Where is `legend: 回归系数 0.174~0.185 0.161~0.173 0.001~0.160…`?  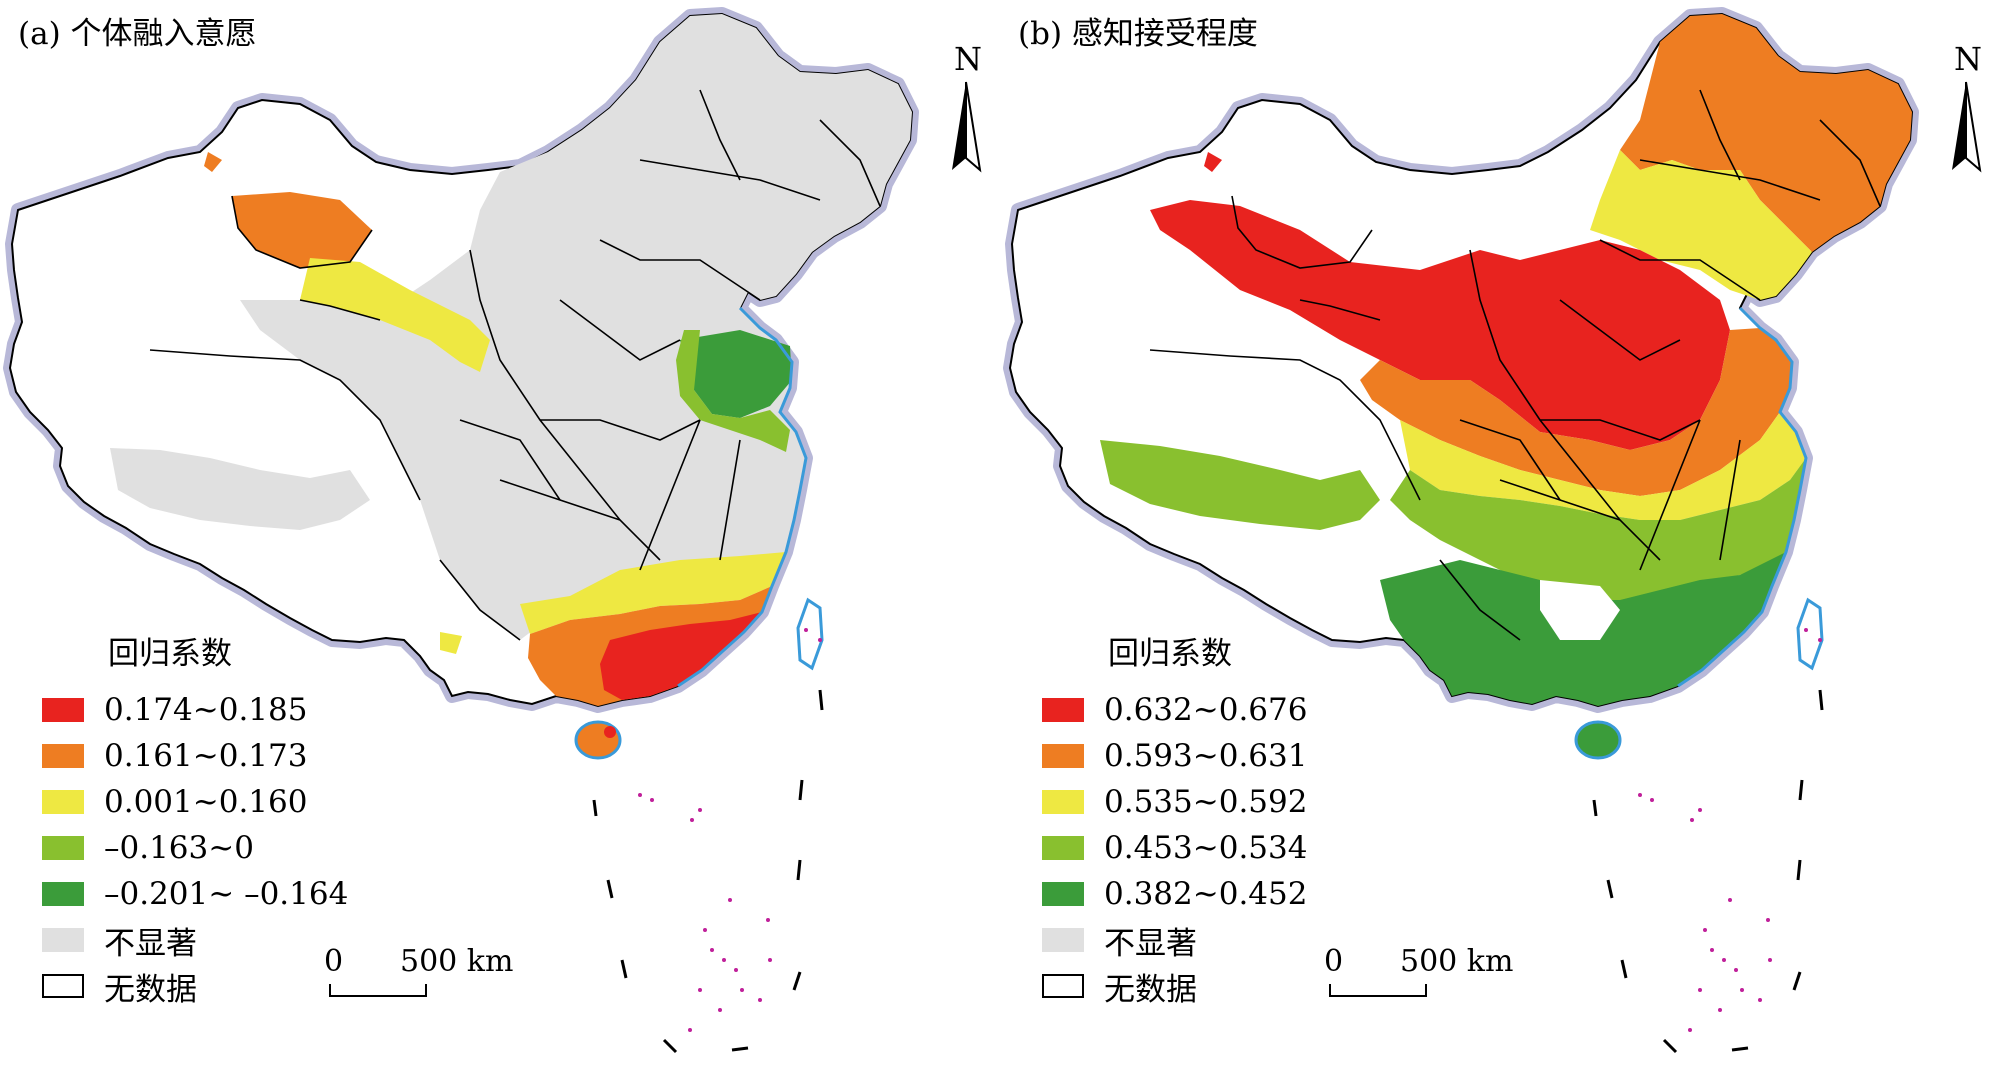 legend: 回归系数 0.174~0.185 0.161~0.173 0.001~0.160… is located at coordinates (195, 818).